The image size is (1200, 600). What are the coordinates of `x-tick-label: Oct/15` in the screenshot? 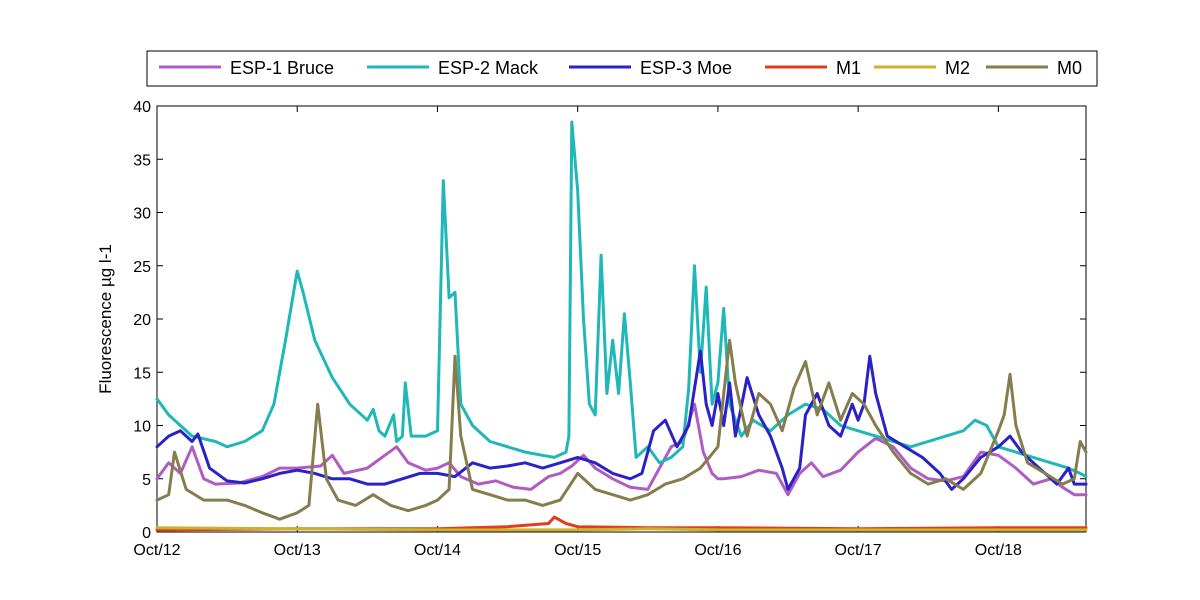 It's located at (577, 550).